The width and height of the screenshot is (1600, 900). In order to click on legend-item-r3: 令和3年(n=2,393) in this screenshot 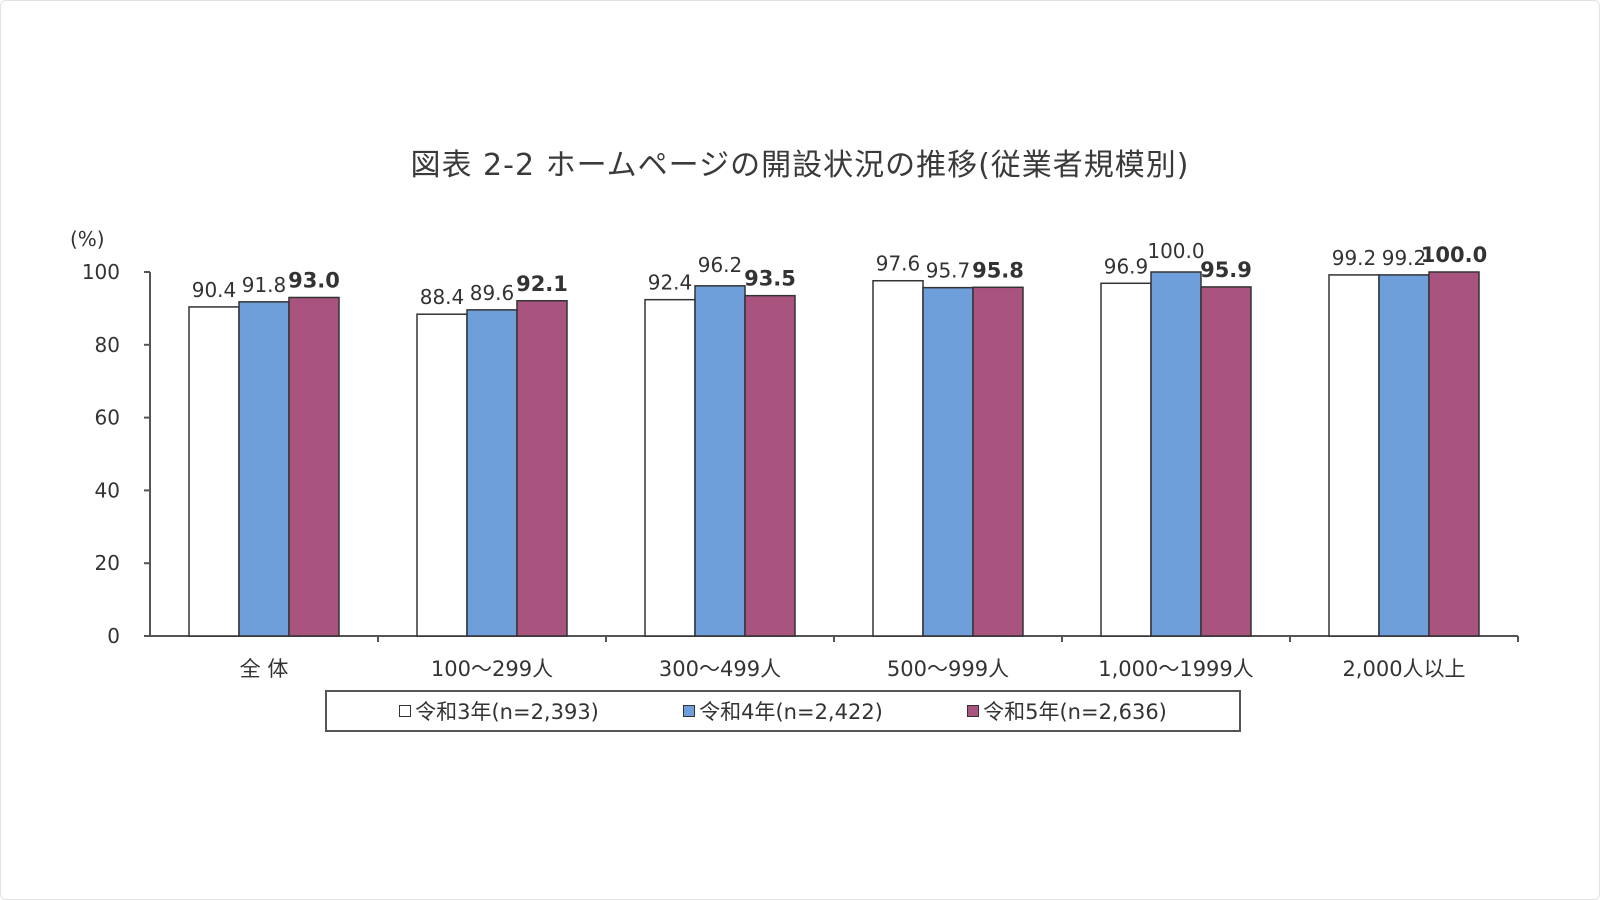, I will do `click(499, 711)`.